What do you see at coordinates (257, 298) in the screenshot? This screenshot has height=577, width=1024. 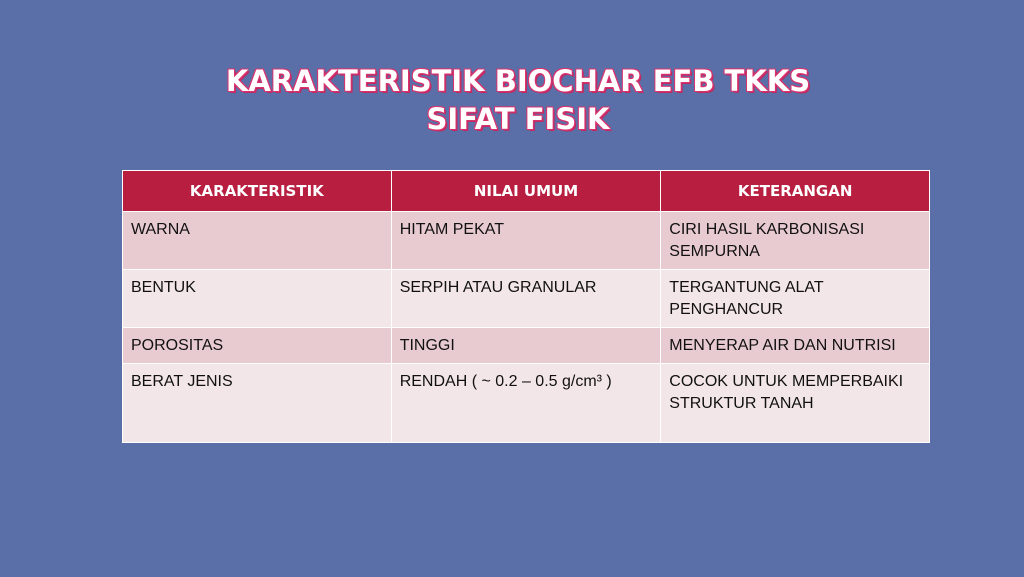 I see `table-cell: BENTUK` at bounding box center [257, 298].